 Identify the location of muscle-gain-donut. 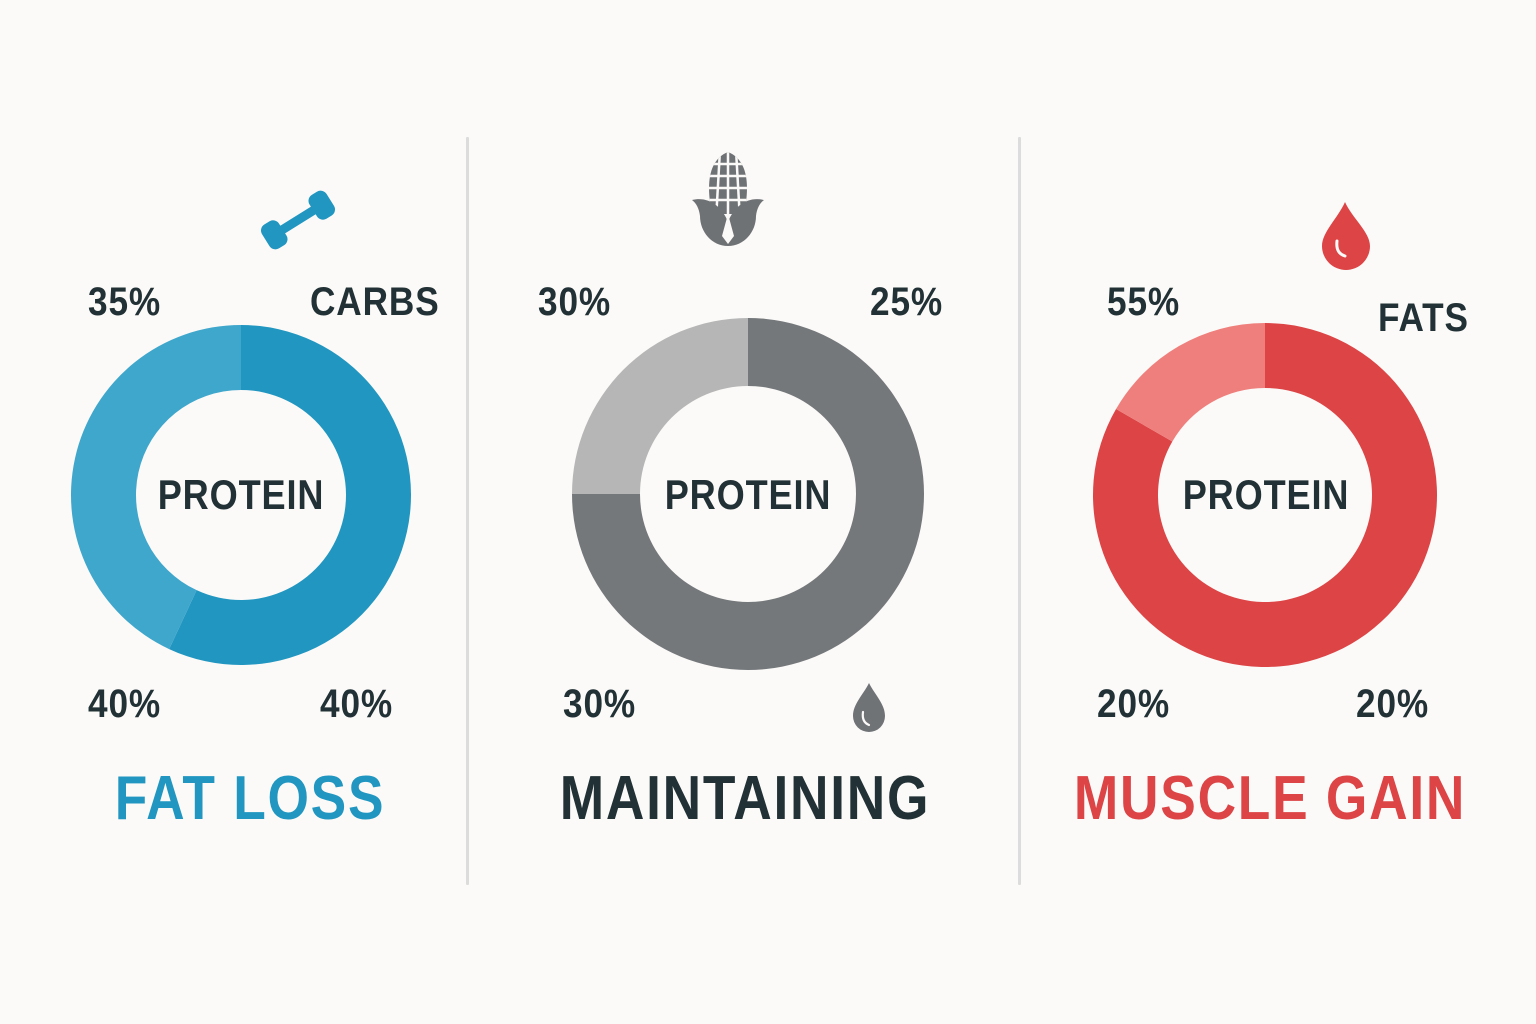
(1265, 495).